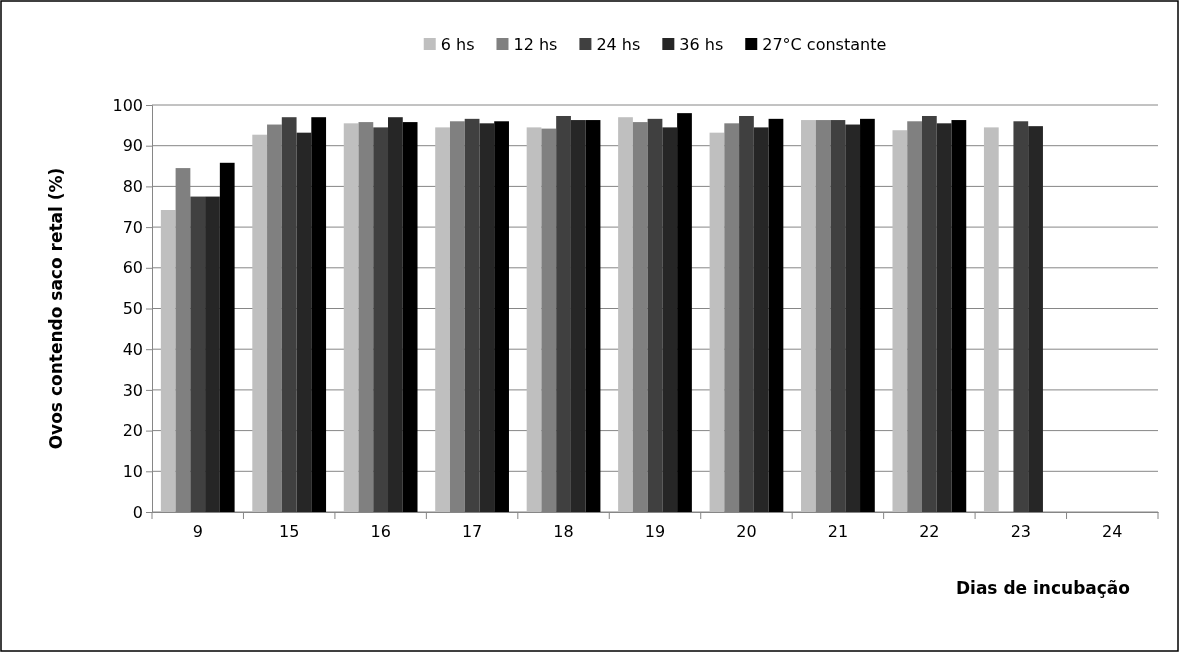 The width and height of the screenshot is (1179, 652). Describe the element at coordinates (472, 532) in the screenshot. I see `x-tick-label: 17` at that location.